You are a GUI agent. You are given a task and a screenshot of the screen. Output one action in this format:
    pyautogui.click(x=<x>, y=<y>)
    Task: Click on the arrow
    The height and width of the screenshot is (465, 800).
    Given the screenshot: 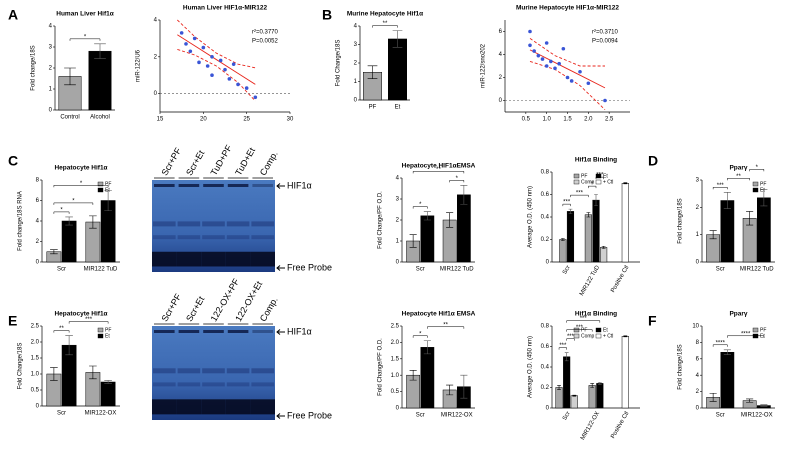 What is the action you would take?
    pyautogui.click(x=280, y=332)
    